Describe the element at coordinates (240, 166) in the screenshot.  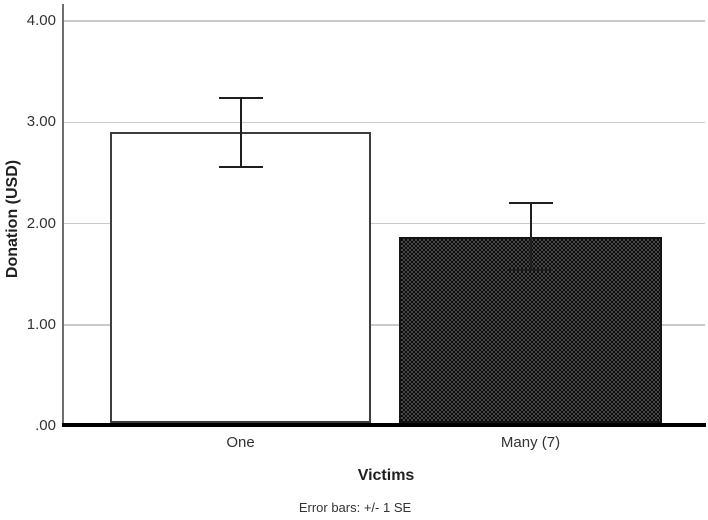
I see `error-bar-one-cap-bottom` at that location.